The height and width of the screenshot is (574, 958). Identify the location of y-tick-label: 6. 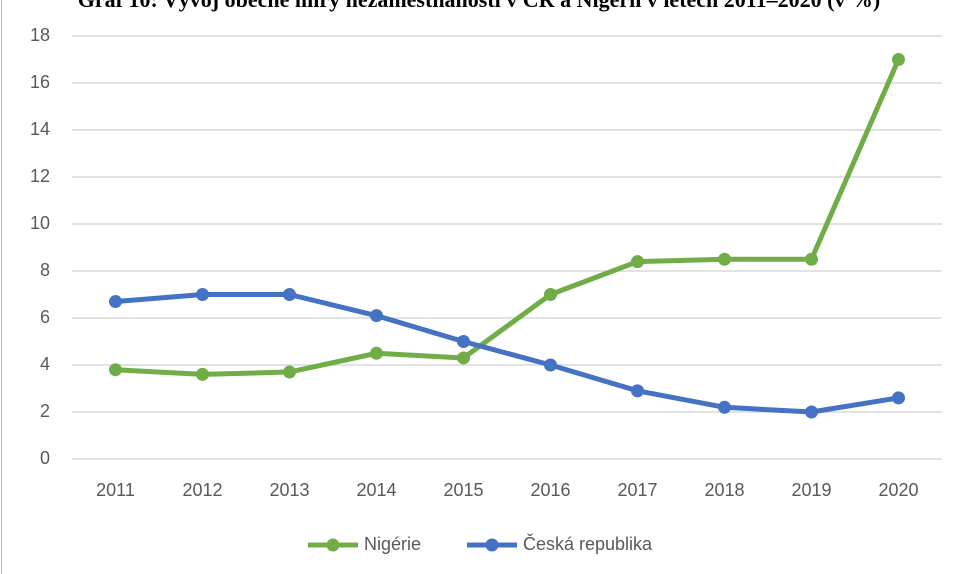
(45, 317).